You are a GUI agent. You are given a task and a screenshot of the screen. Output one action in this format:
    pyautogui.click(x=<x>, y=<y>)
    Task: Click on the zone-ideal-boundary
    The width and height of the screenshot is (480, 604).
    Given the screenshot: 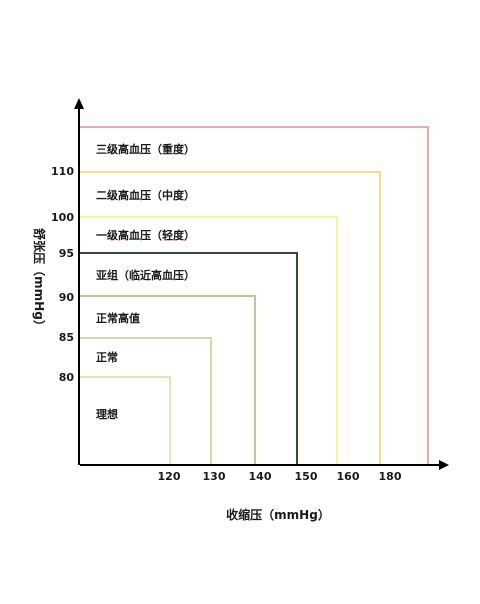 What is the action you would take?
    pyautogui.click(x=125, y=420)
    